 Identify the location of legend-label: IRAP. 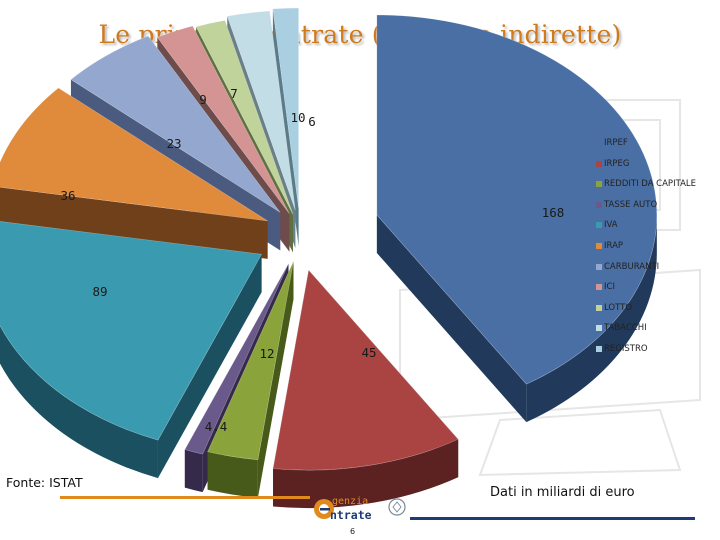
(614, 245).